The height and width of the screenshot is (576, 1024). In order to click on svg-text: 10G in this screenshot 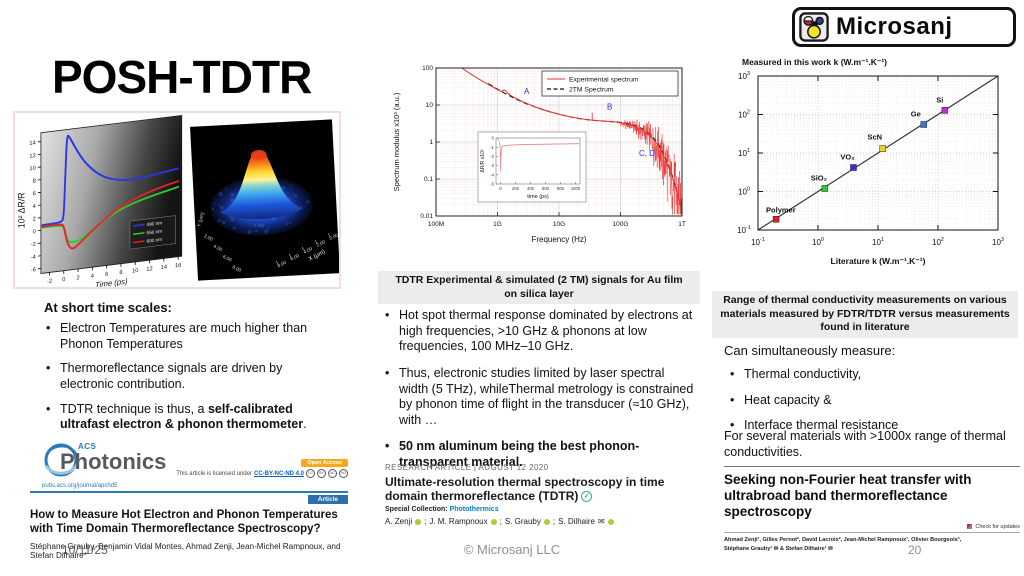, I will do `click(559, 224)`.